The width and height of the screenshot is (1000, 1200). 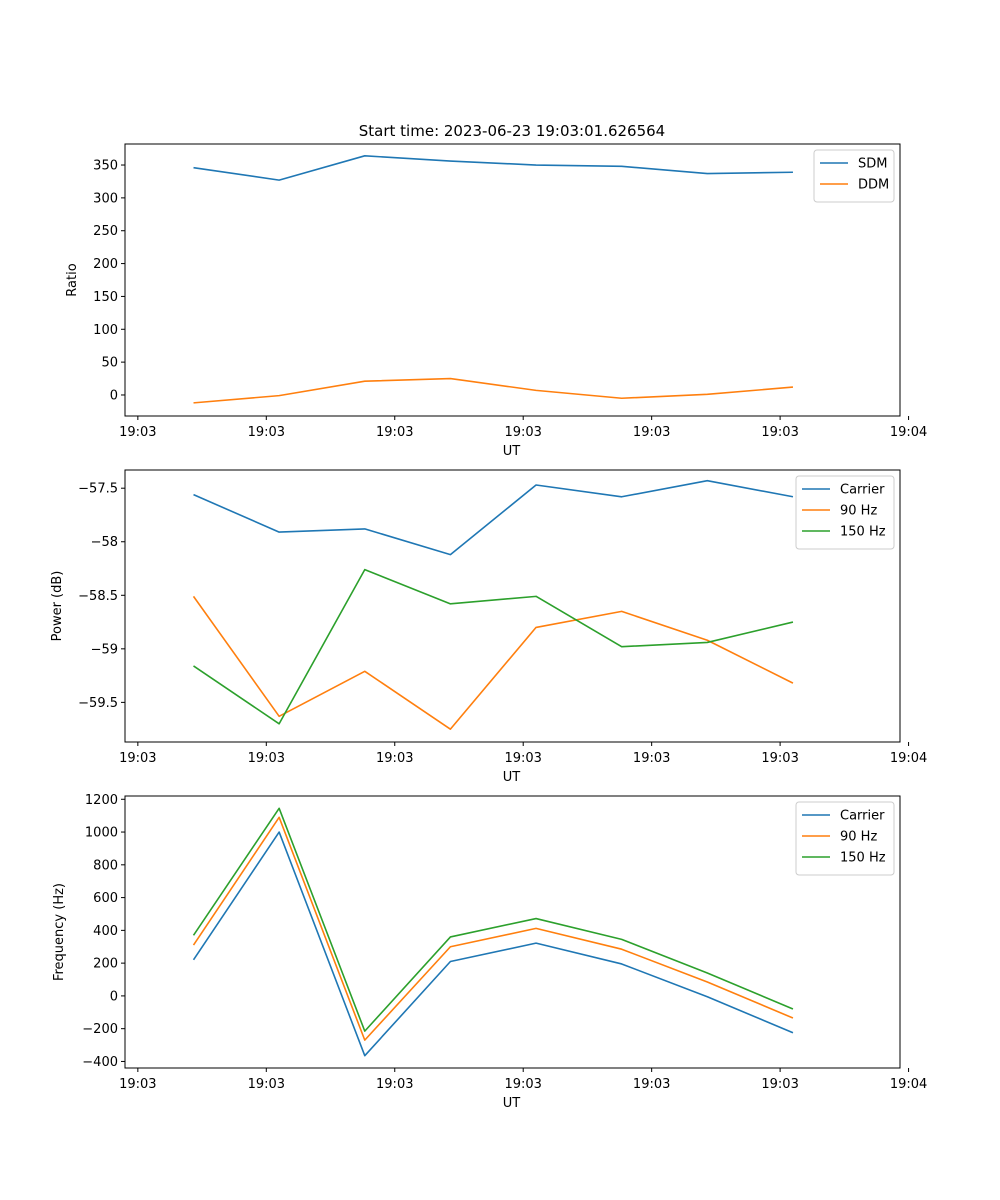 I want to click on y-tick-label: −58.5, so click(x=98, y=596).